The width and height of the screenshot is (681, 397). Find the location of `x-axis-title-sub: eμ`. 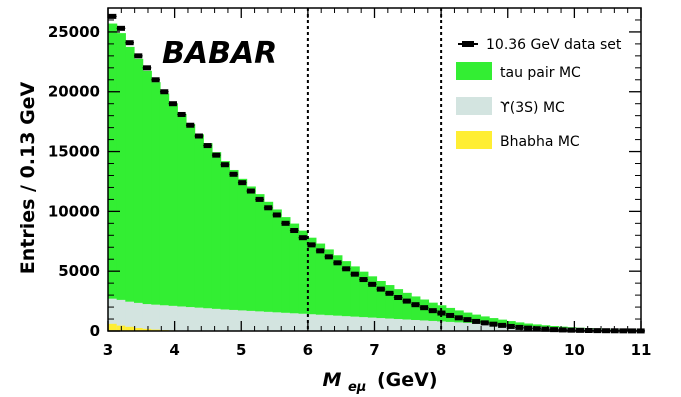

x-axis-title-sub: eμ is located at coordinates (357, 387).